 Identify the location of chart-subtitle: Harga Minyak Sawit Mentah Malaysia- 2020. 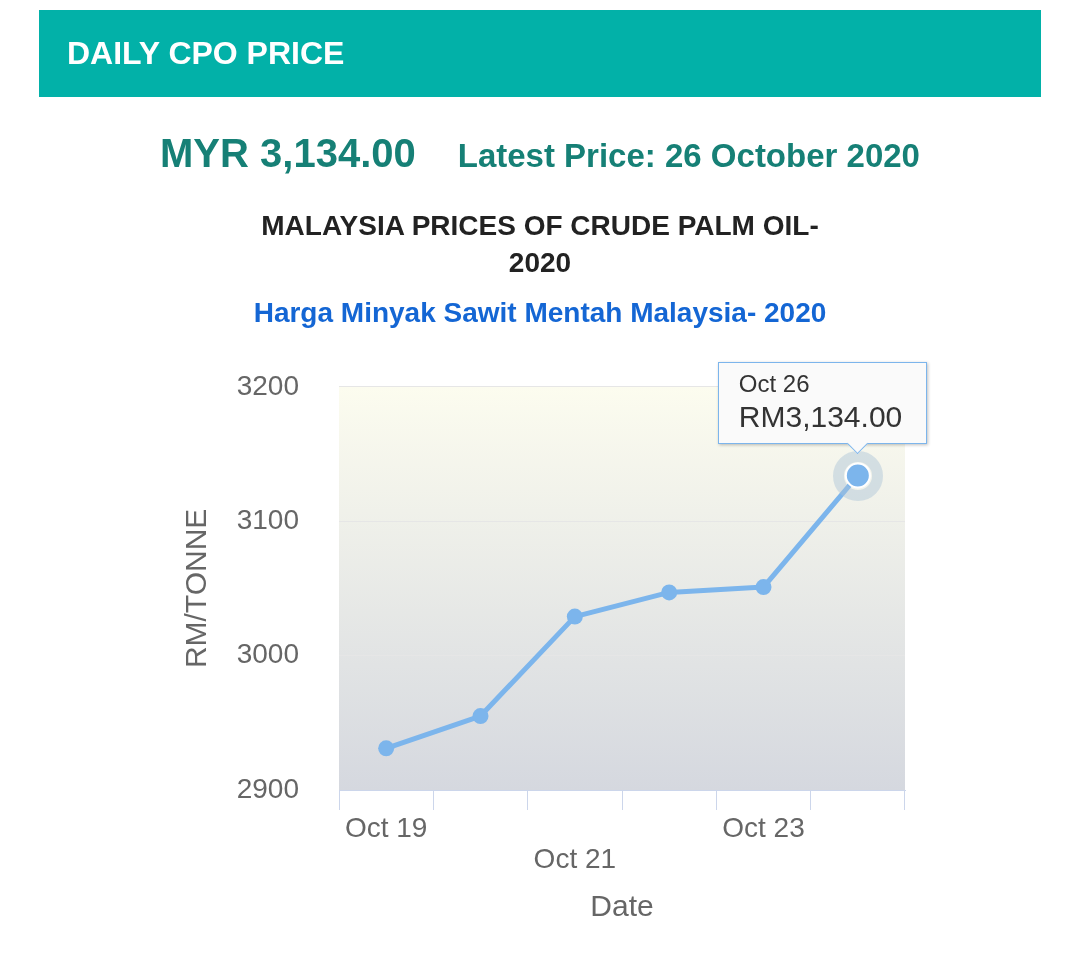
(540, 313).